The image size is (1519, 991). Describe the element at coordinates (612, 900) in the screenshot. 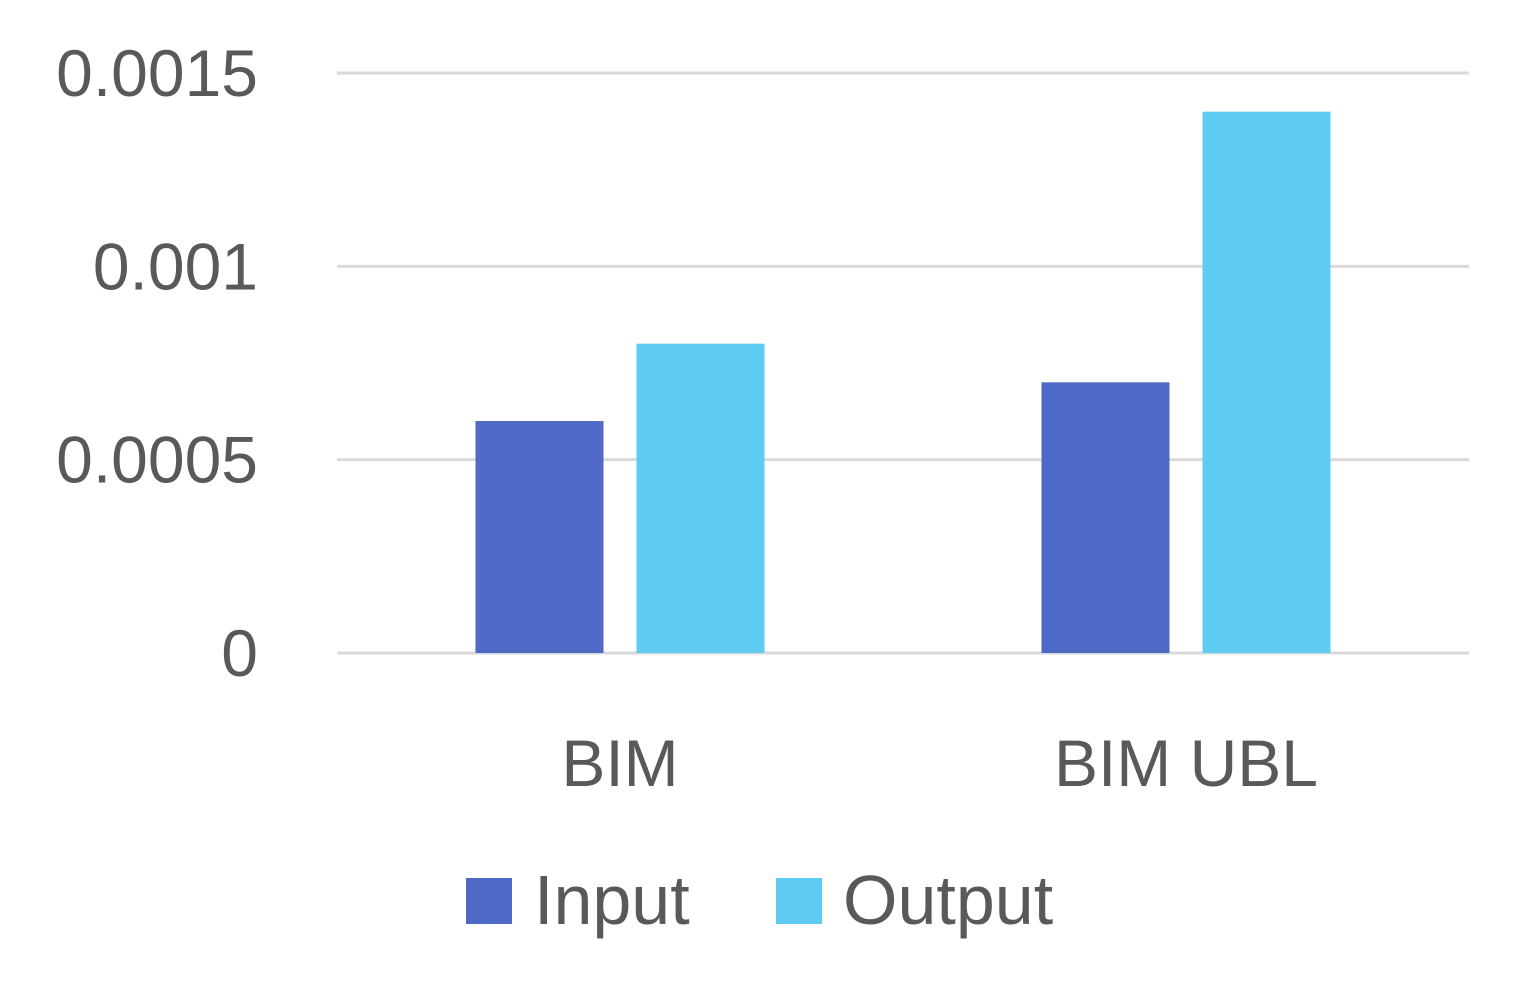

I see `legend-label-input: Input` at that location.